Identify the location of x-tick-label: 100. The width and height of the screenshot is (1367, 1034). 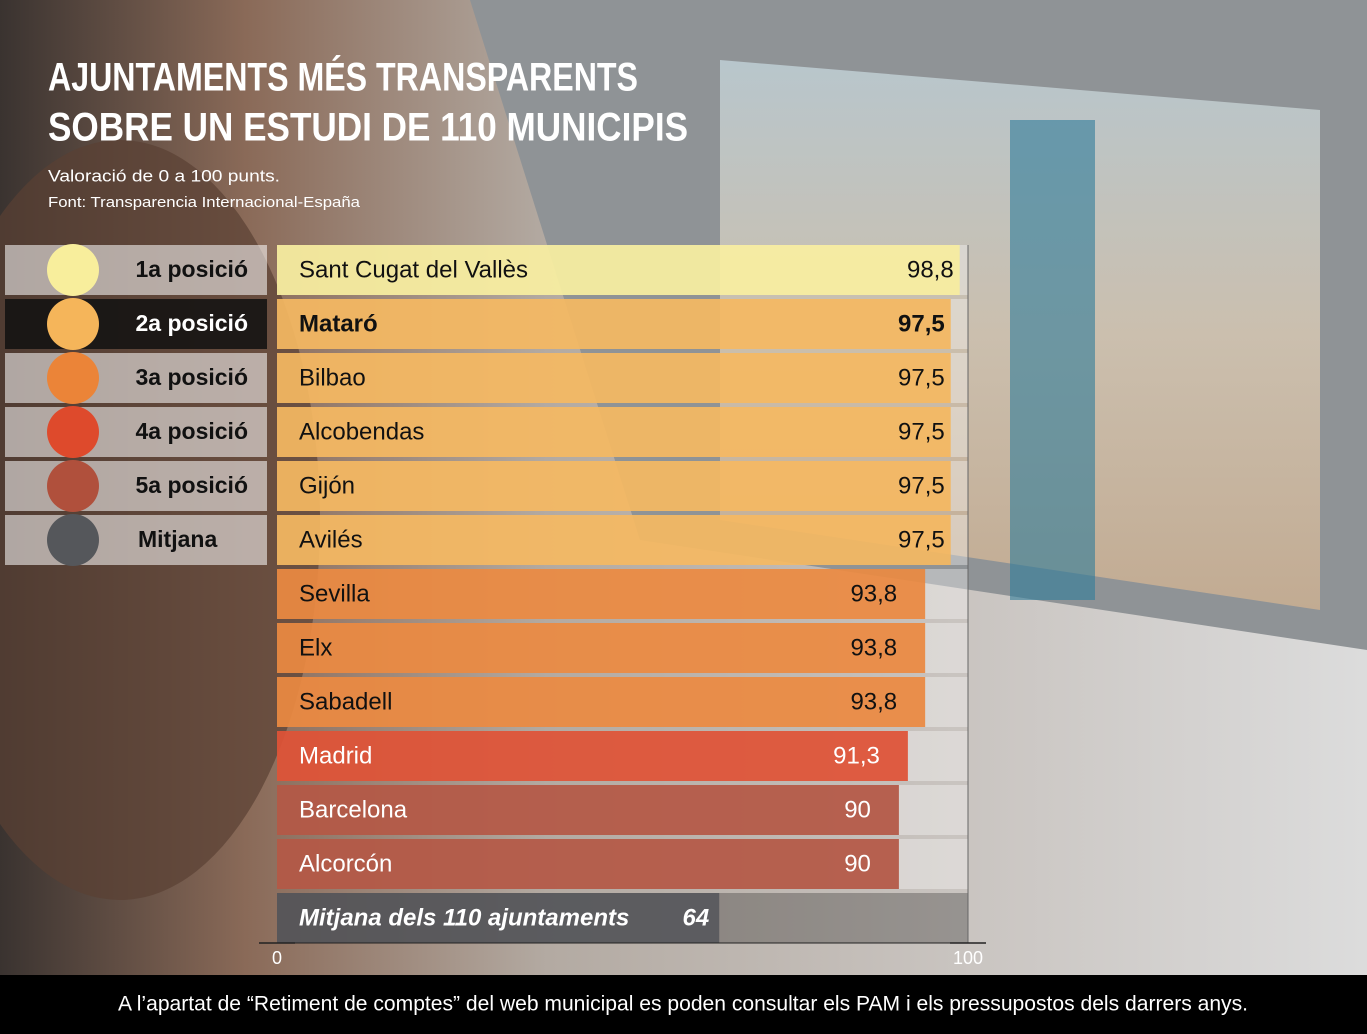
(968, 958).